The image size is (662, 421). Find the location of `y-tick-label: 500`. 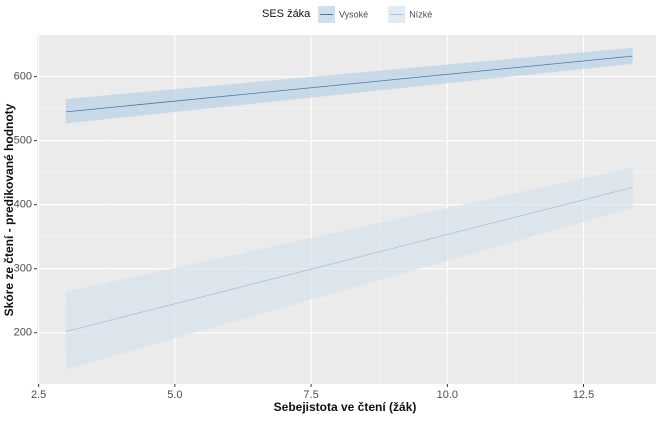

y-tick-label: 500 is located at coordinates (23, 141).